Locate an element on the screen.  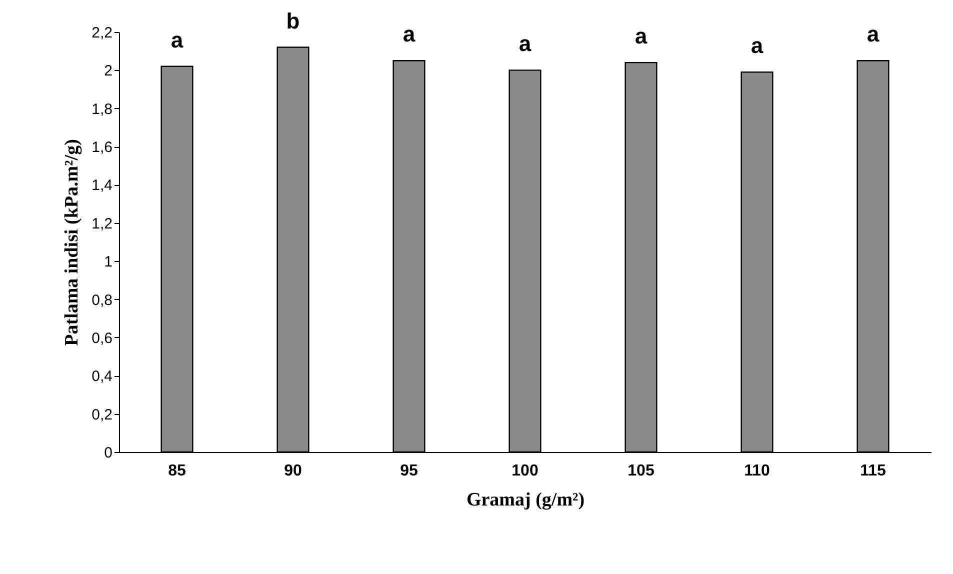
y-tick-label: 1,8 is located at coordinates (102, 109).